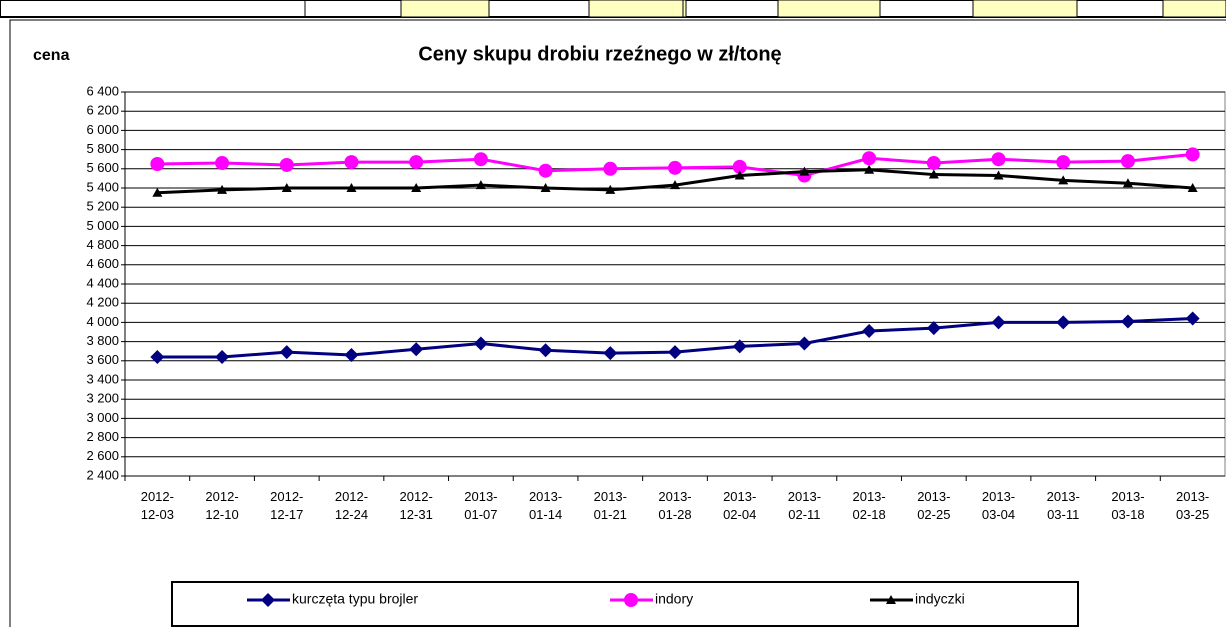 This screenshot has width=1226, height=627. Describe the element at coordinates (102, 206) in the screenshot. I see `y-tick-label: 5 200` at that location.